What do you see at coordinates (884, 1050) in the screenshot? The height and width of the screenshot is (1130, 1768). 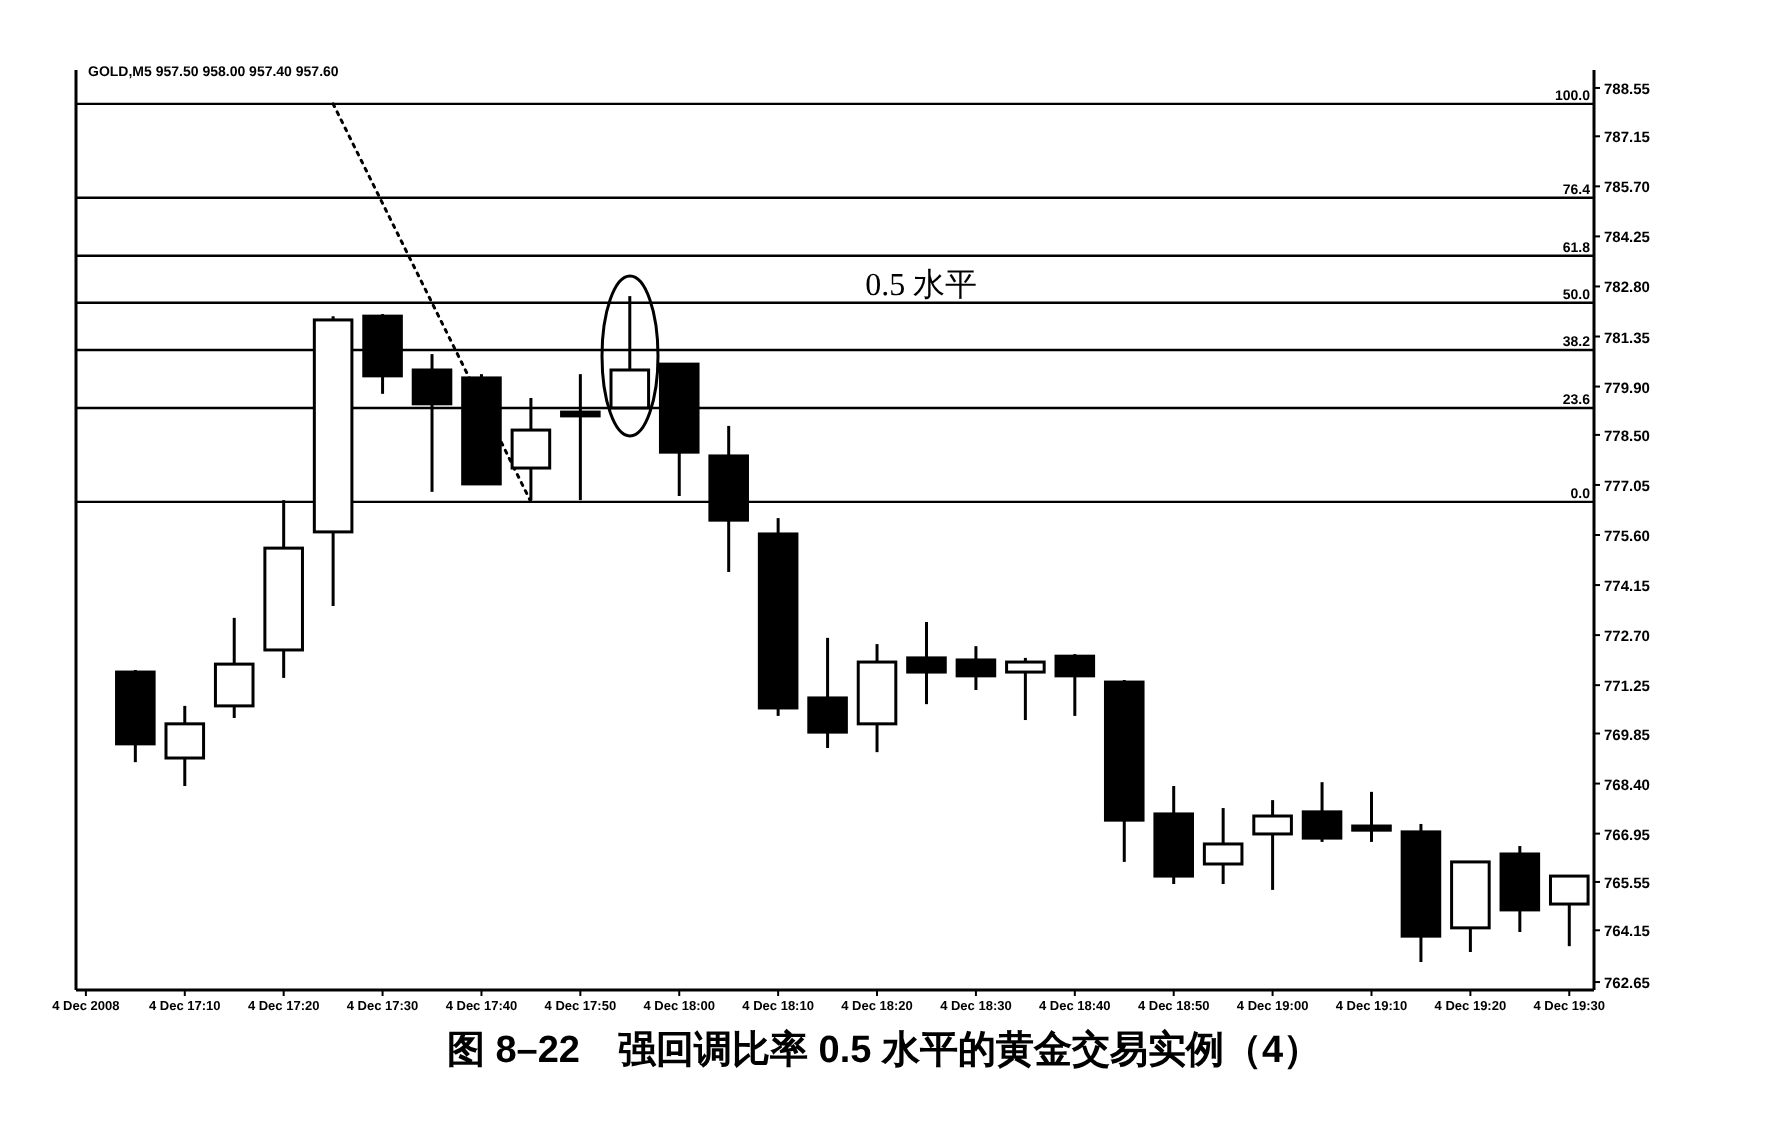 I see `text: 图 8–22 强回调比率 0.5 水平的黄金交易实例（4）` at bounding box center [884, 1050].